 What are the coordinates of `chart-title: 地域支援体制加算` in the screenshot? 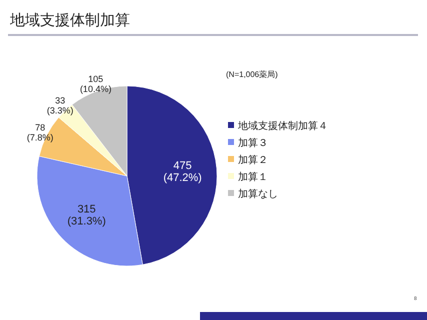 It's located at (69, 20).